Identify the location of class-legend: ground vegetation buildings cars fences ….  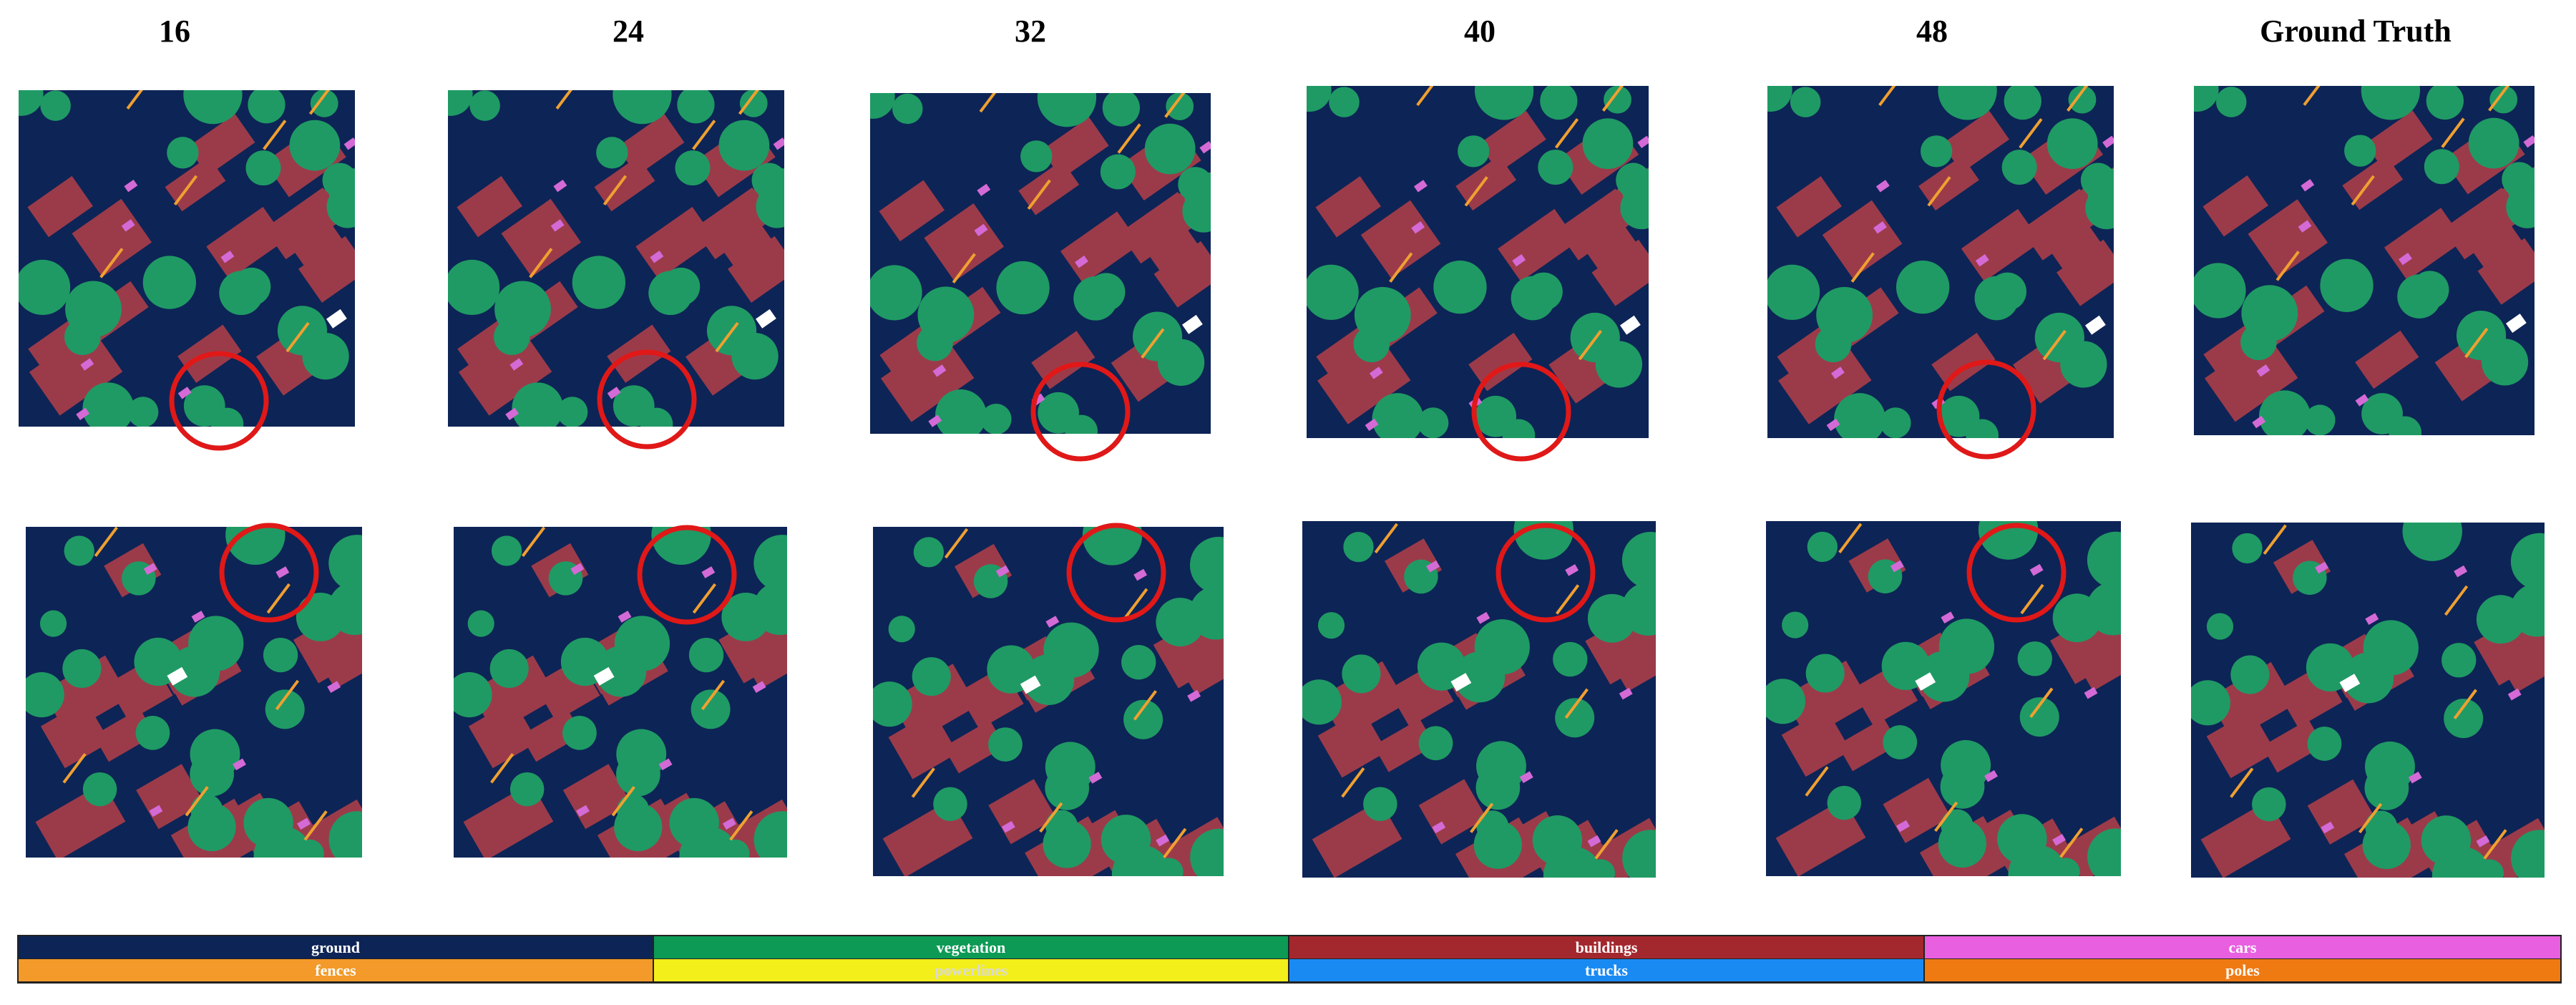
(1289, 959).